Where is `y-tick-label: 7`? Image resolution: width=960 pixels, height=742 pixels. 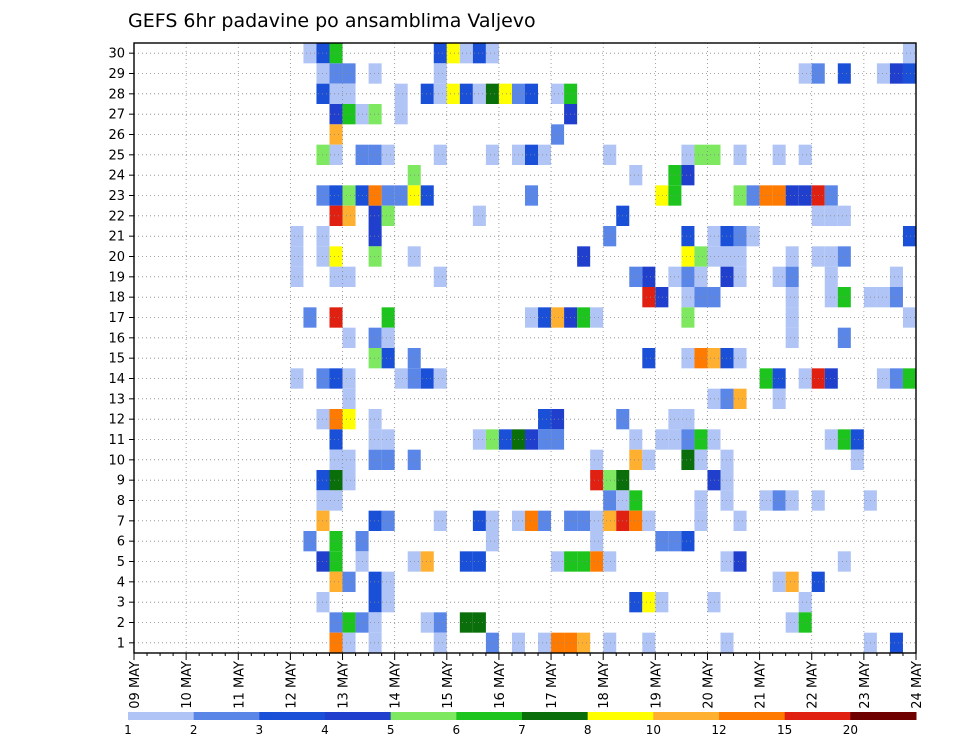
y-tick-label: 7 is located at coordinates (121, 521).